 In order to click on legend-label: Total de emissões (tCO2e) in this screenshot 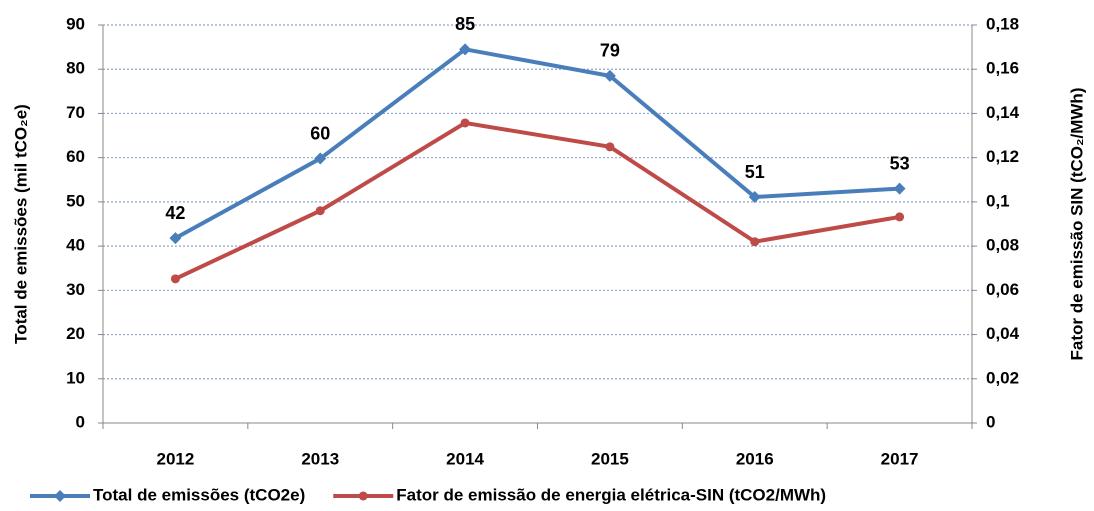, I will do `click(199, 494)`.